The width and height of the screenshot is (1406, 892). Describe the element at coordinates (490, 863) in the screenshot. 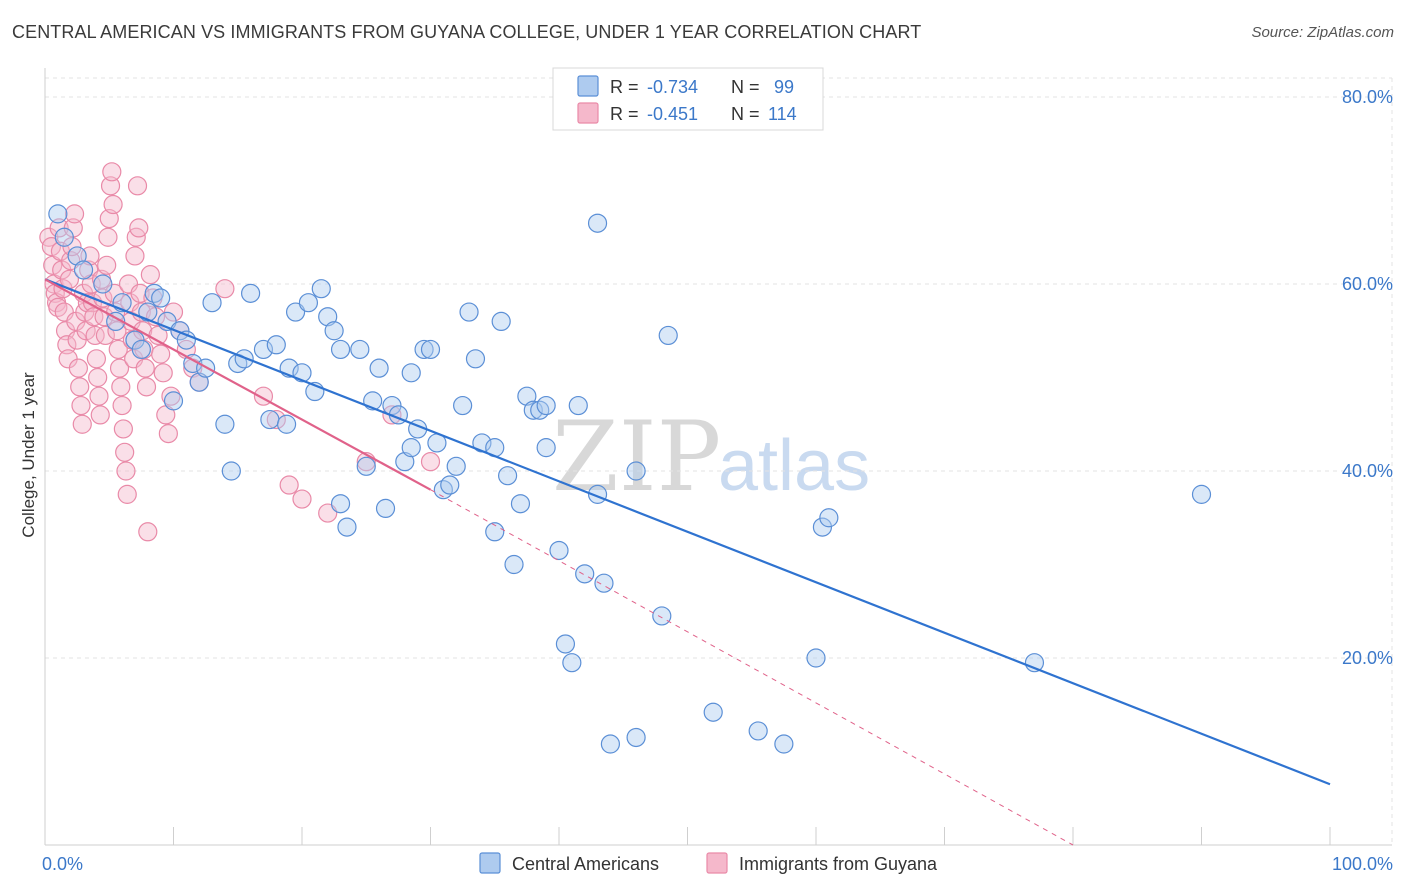

I see `bottom-legend-swatch-central-americans` at that location.